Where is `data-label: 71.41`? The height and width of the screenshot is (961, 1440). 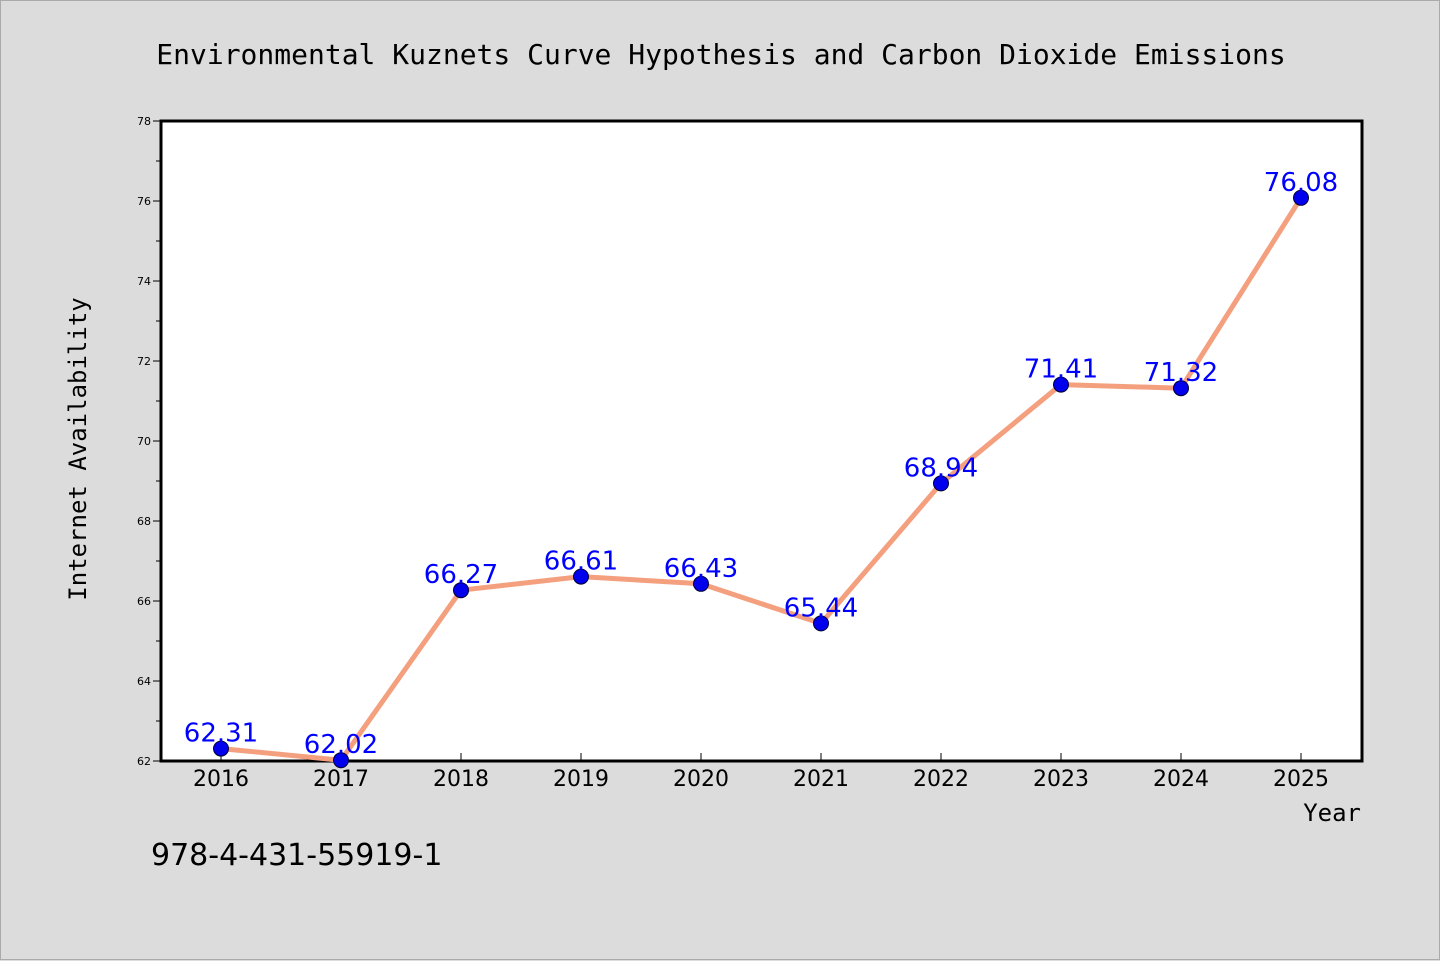
data-label: 71.41 is located at coordinates (1061, 370).